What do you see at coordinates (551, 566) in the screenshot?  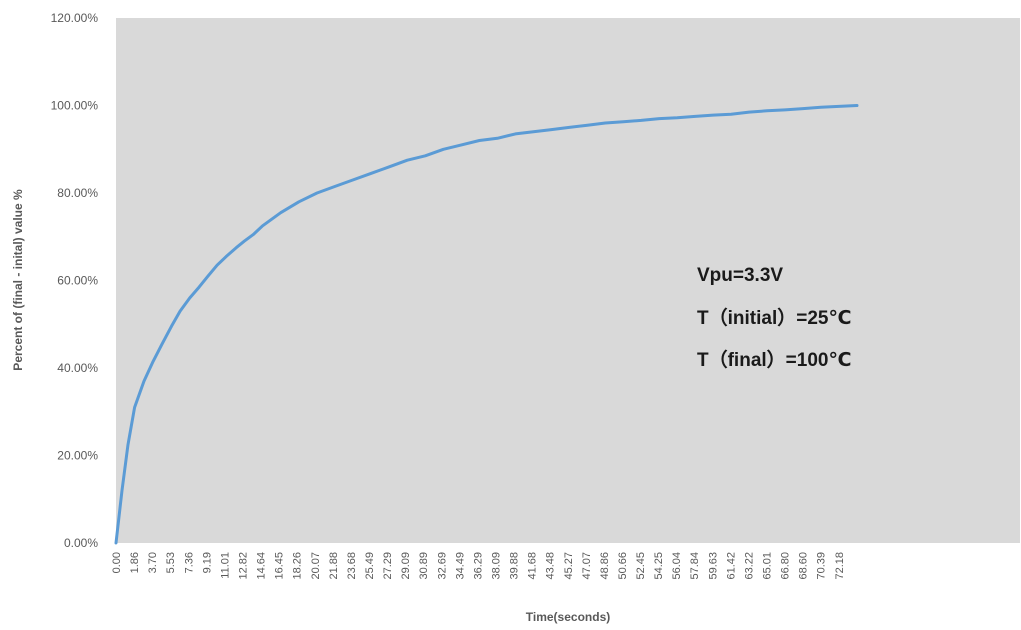 I see `x-tick-label: 43.48` at bounding box center [551, 566].